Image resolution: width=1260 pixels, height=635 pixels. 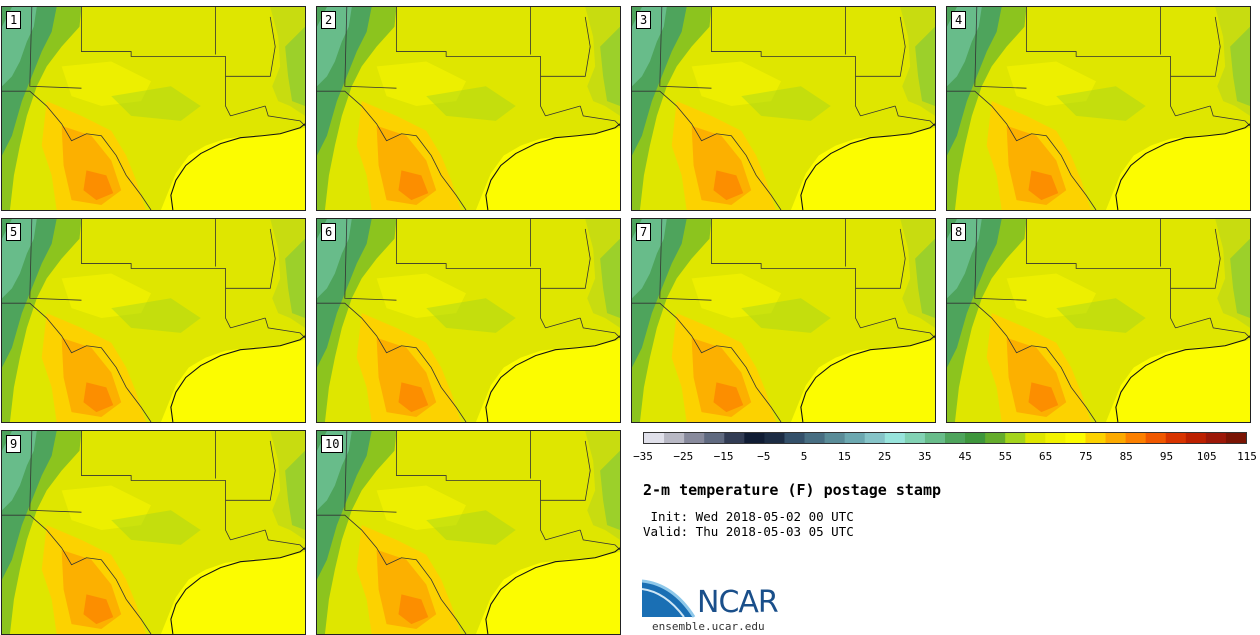 I want to click on map-panel: 2, so click(x=468, y=108).